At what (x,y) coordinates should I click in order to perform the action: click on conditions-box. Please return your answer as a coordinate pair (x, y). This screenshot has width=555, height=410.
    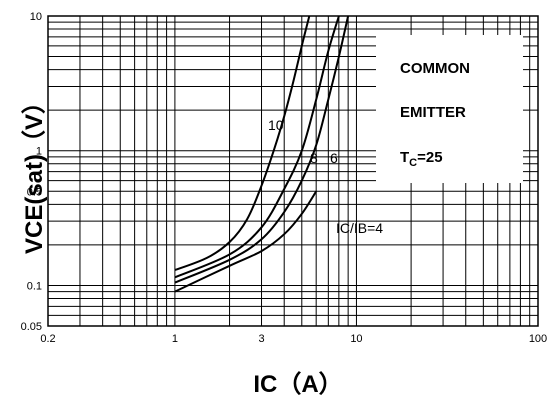
    Looking at the image, I should click on (449, 109).